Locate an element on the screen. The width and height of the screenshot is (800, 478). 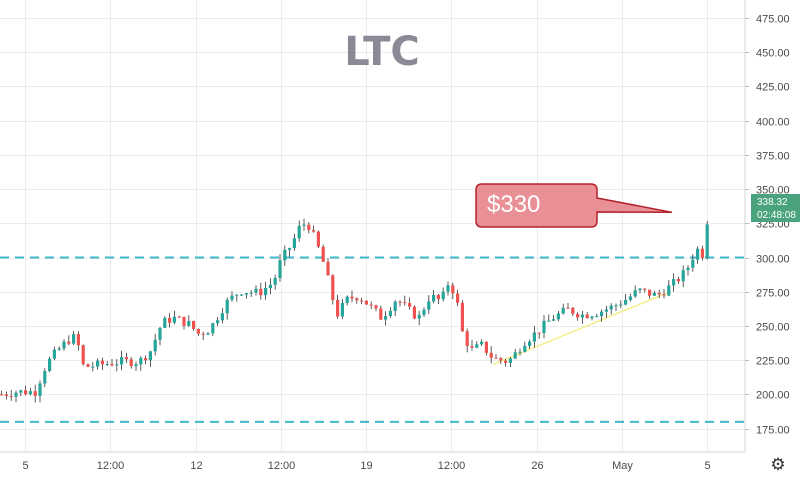
trend-line is located at coordinates (580, 329).